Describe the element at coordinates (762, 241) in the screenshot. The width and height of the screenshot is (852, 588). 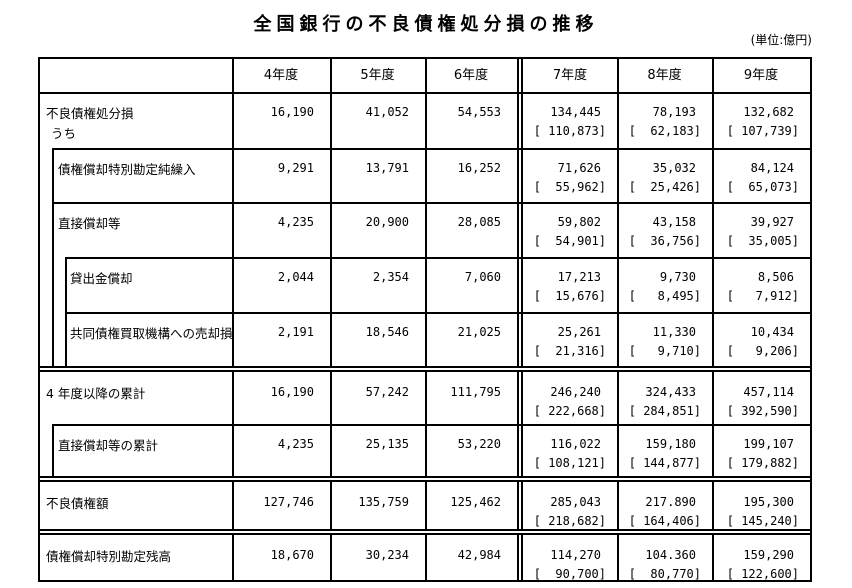
I see `cell-bracket-value: [ 35,005]` at that location.